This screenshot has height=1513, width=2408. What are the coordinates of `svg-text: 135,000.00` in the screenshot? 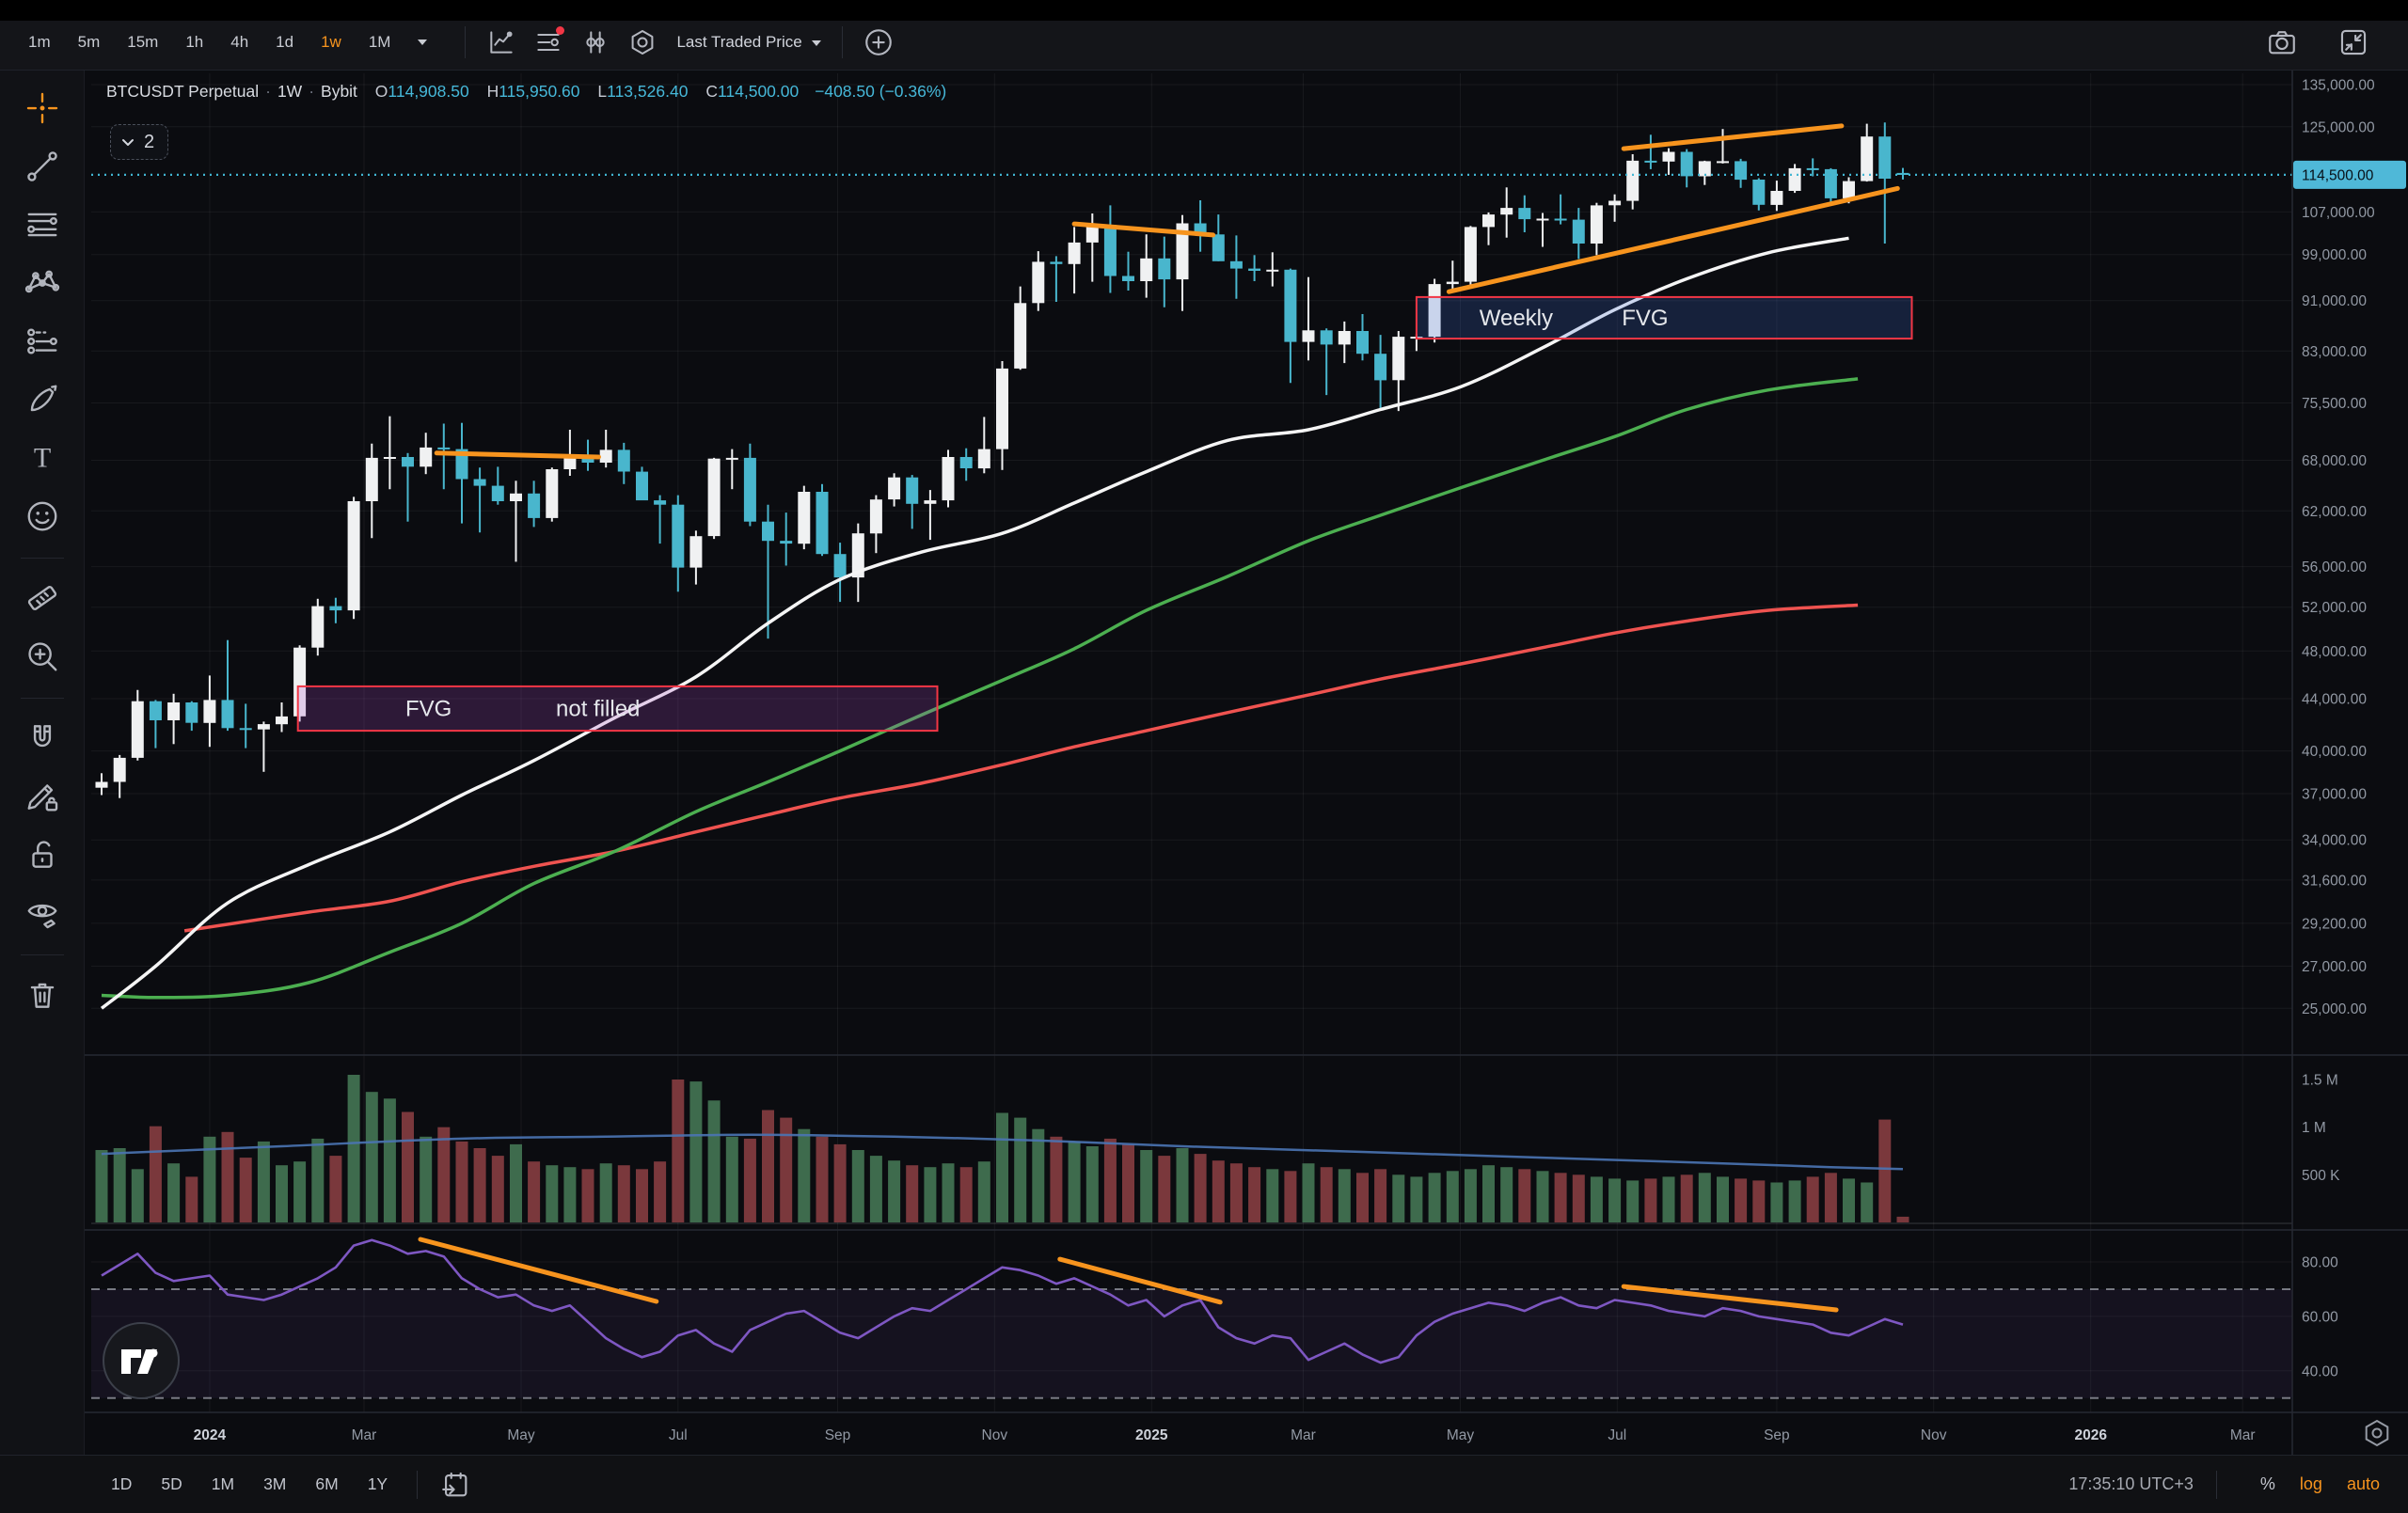 It's located at (2338, 86).